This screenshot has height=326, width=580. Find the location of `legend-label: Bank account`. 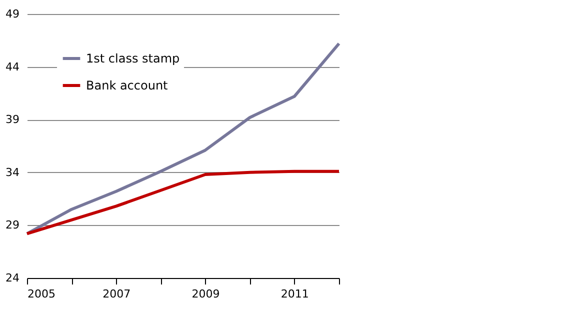

legend-label: Bank account is located at coordinates (127, 85).